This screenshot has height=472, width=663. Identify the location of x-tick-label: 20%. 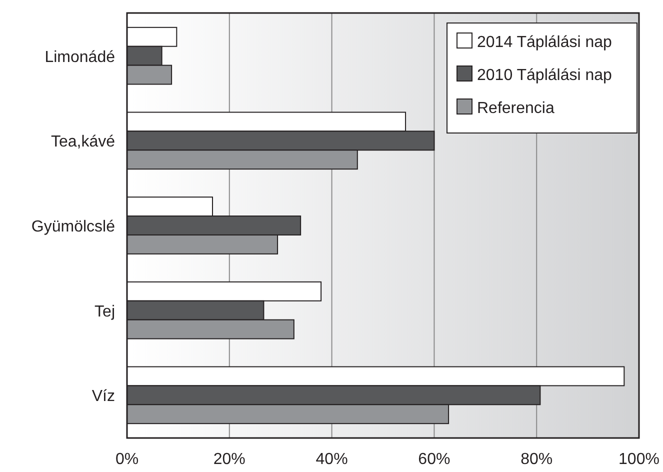
(229, 459).